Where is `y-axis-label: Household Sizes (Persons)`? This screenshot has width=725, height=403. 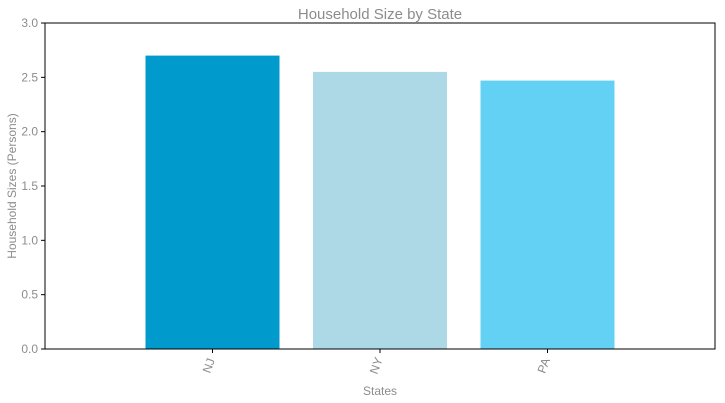
y-axis-label: Household Sizes (Persons) is located at coordinates (12, 185).